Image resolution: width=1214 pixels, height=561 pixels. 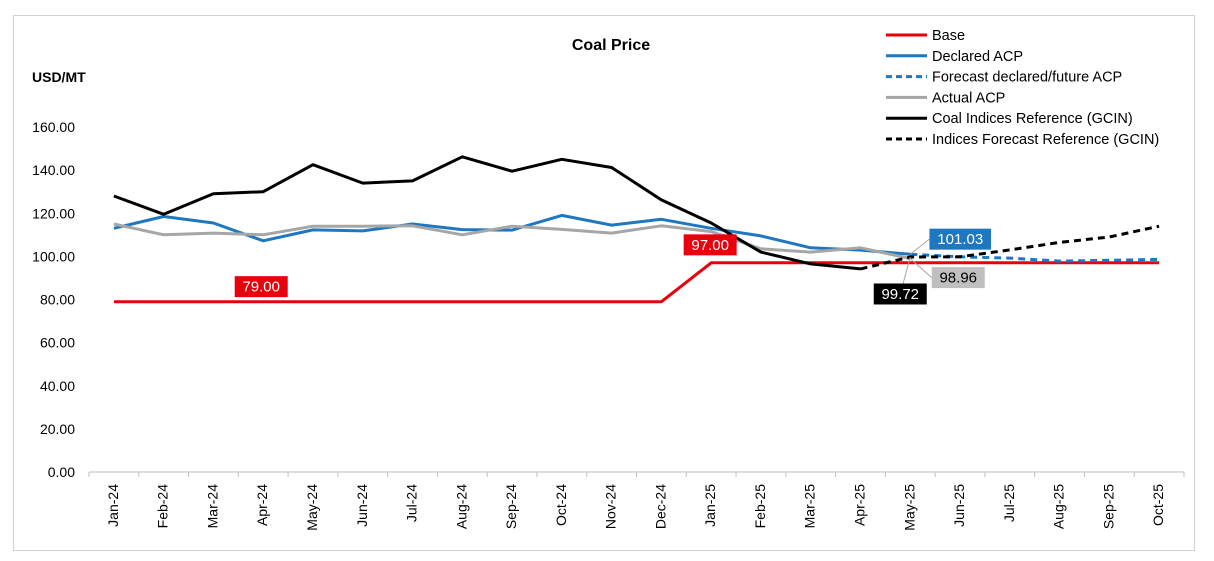 What do you see at coordinates (810, 506) in the screenshot?
I see `x-tick-label: Mar-25` at bounding box center [810, 506].